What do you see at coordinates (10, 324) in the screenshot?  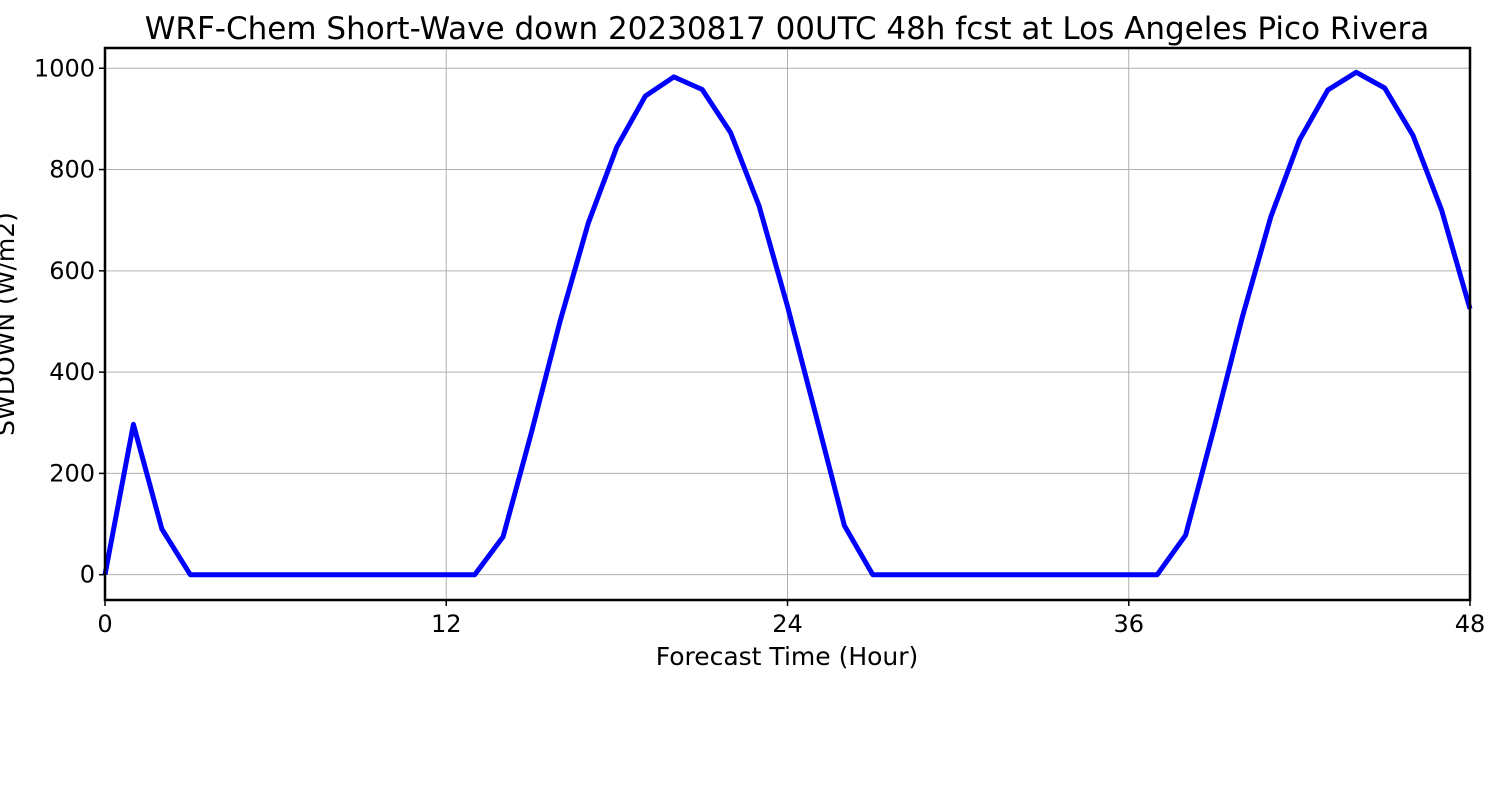 I see `y-axis-label: SWDOWN (W/m2)` at bounding box center [10, 324].